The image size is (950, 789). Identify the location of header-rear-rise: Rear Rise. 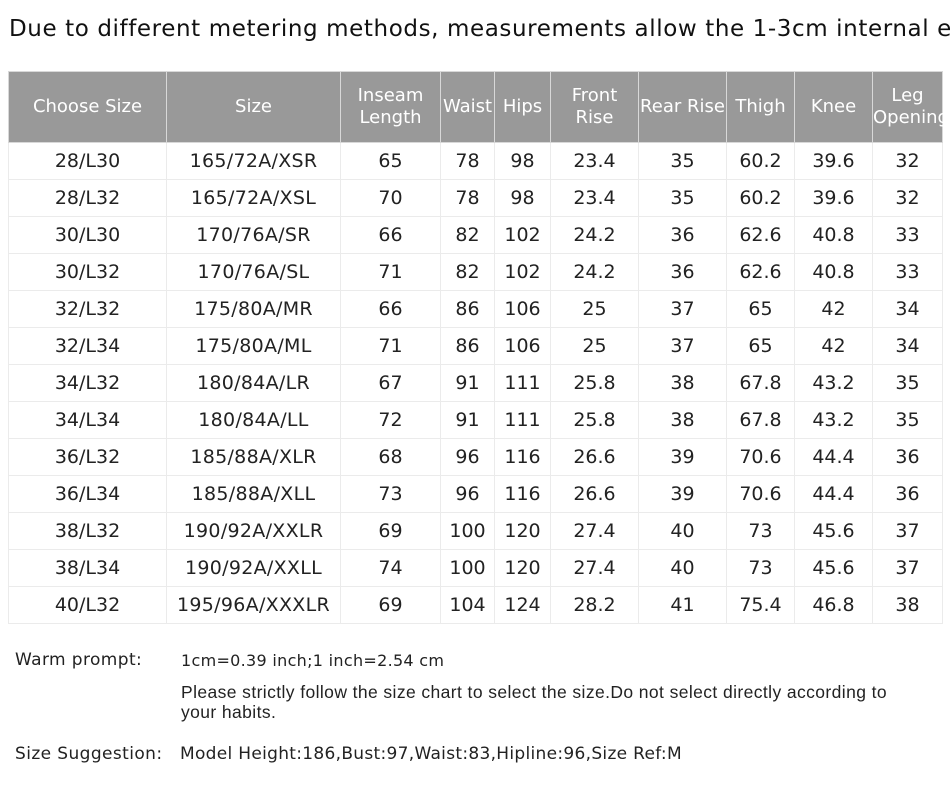
(682, 107).